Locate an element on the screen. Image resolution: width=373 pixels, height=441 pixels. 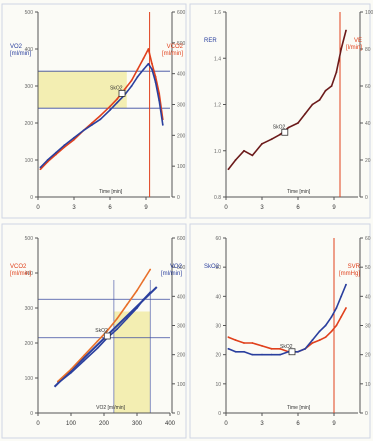
left-axis-label: SkO2 is located at coordinates (212, 267).